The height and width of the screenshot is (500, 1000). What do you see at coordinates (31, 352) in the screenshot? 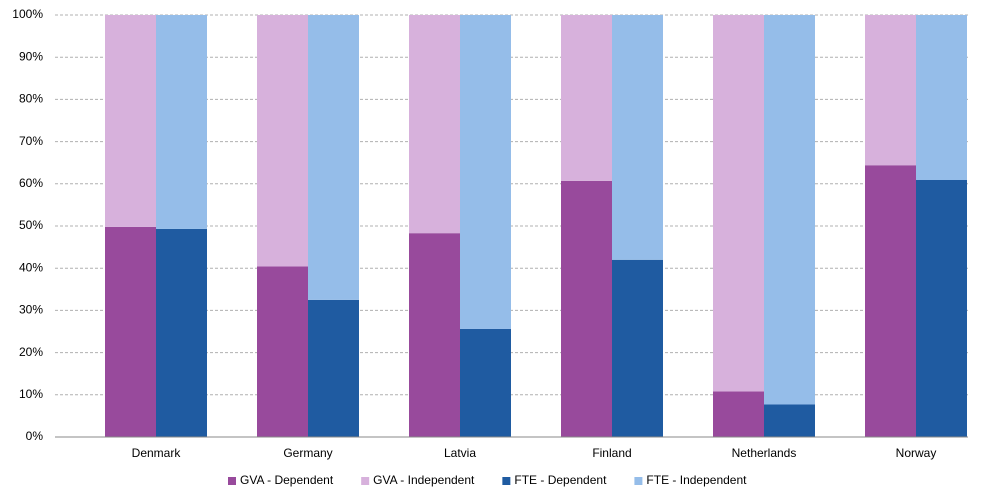
I see `y-tick-label: 20%` at bounding box center [31, 352].